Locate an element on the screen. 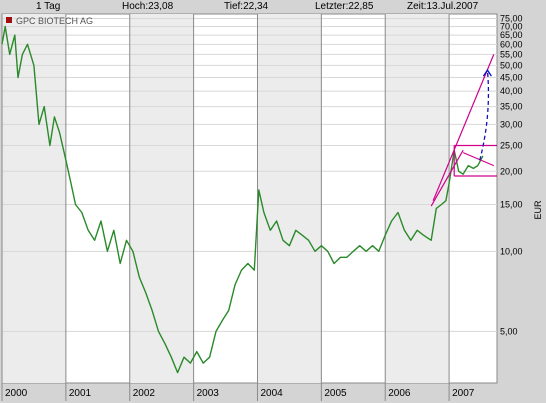 This screenshot has width=546, height=403. y-tick-label: 70,00 is located at coordinates (511, 27).